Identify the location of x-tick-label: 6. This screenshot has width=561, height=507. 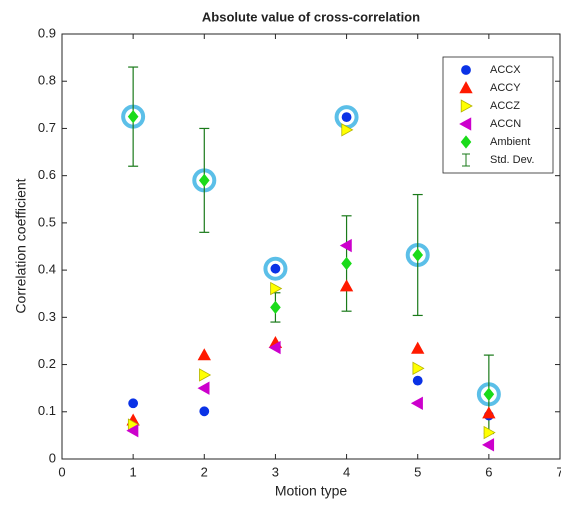
(488, 471).